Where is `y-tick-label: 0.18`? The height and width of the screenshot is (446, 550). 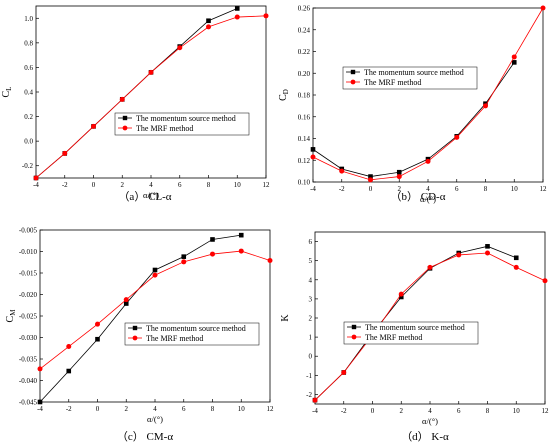
y-tick-label: 0.18 is located at coordinates (304, 96).